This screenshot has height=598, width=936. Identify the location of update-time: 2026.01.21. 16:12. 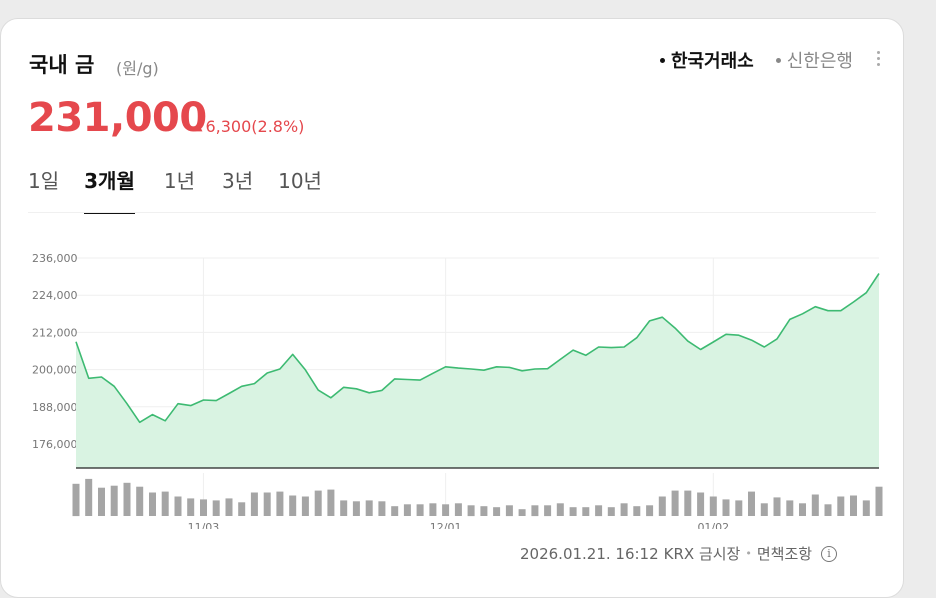
(589, 553).